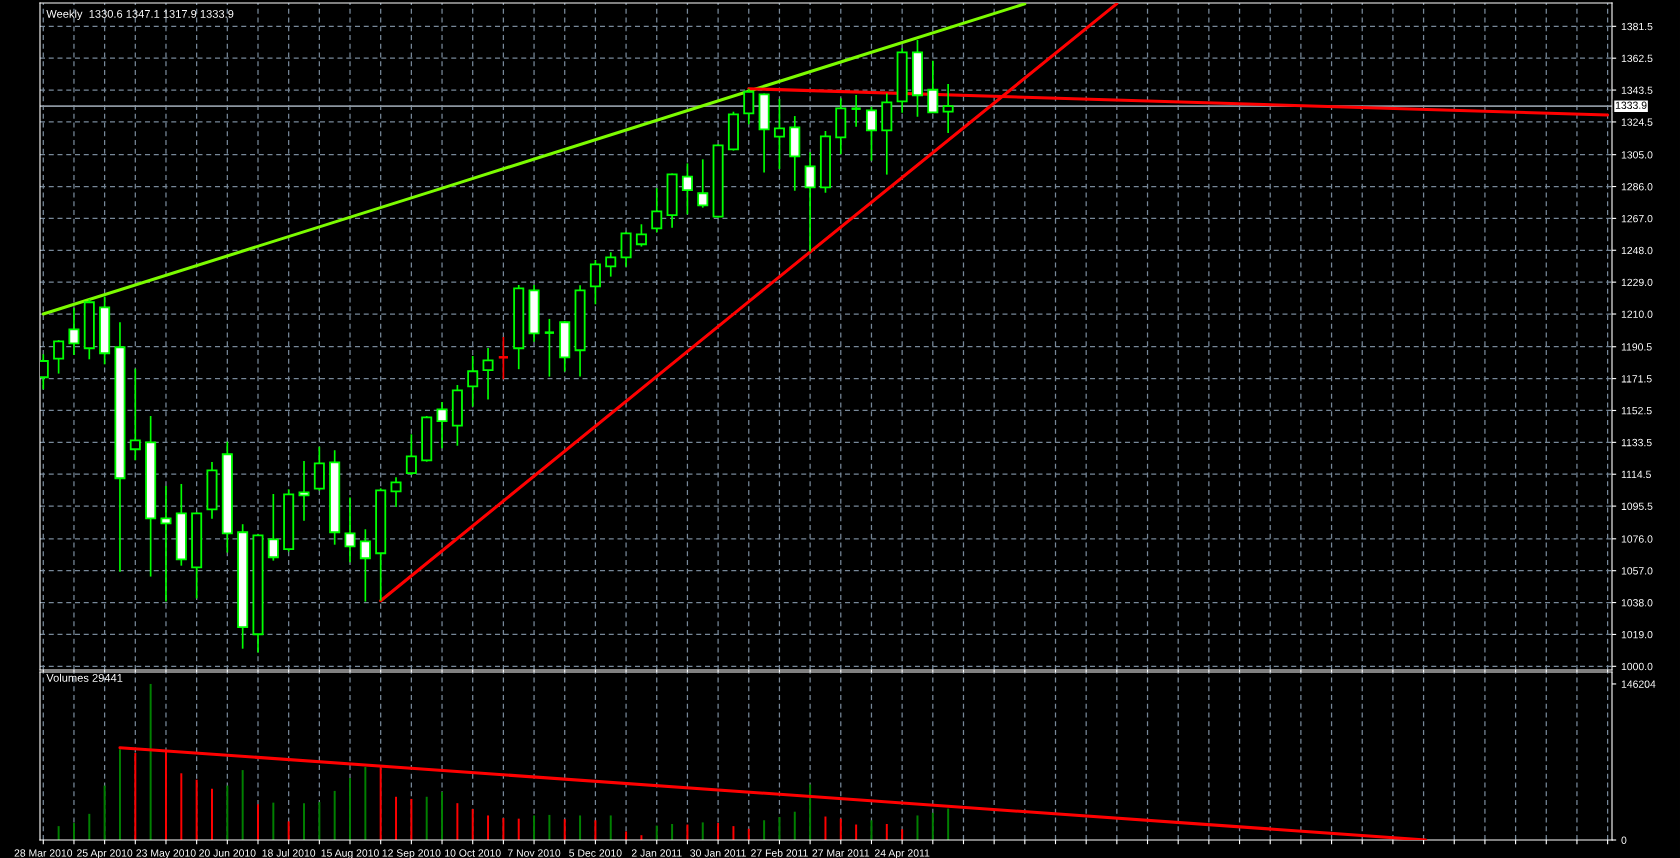  Describe the element at coordinates (84, 677) in the screenshot. I see `chart-title: Volumes 29441` at that location.